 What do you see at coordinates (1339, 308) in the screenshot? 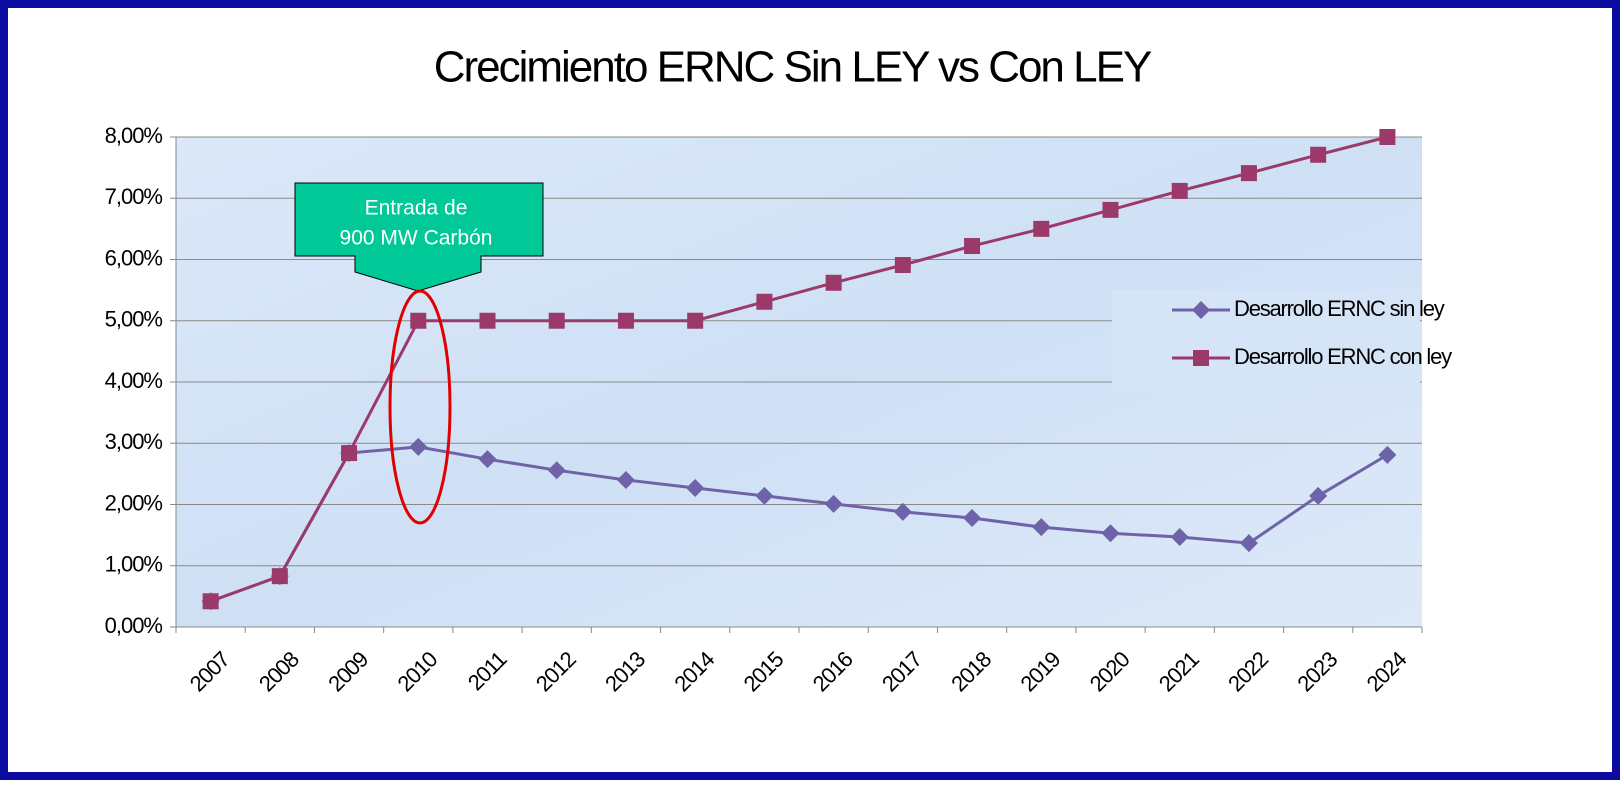
I see `legend-label: Desarrollo ERNC sin ley` at bounding box center [1339, 308].